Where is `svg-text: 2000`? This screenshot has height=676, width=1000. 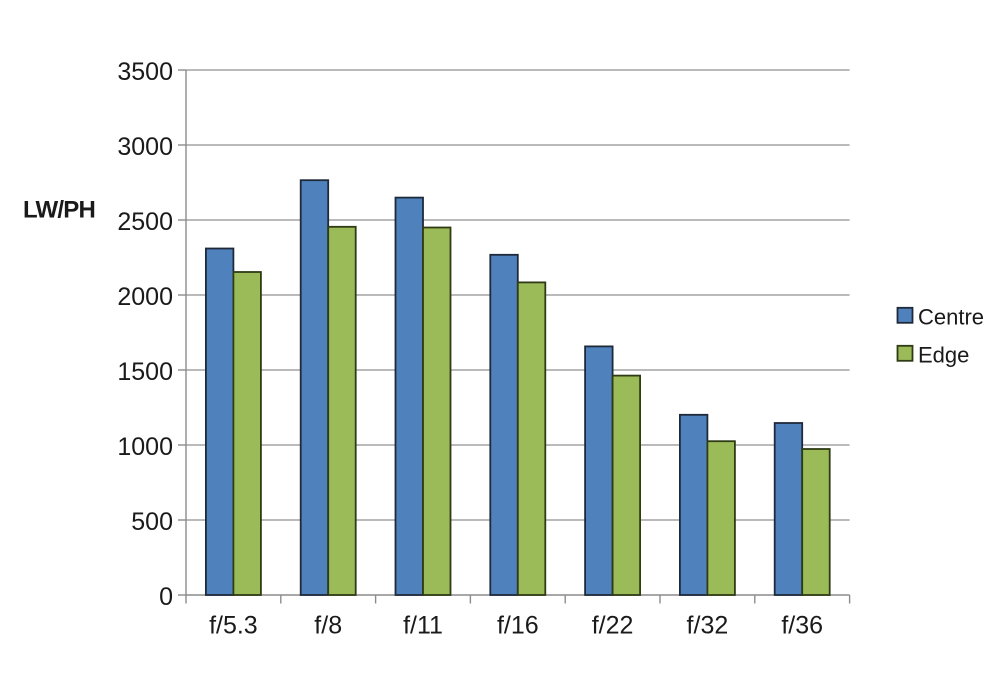
svg-text: 2000 is located at coordinates (145, 297).